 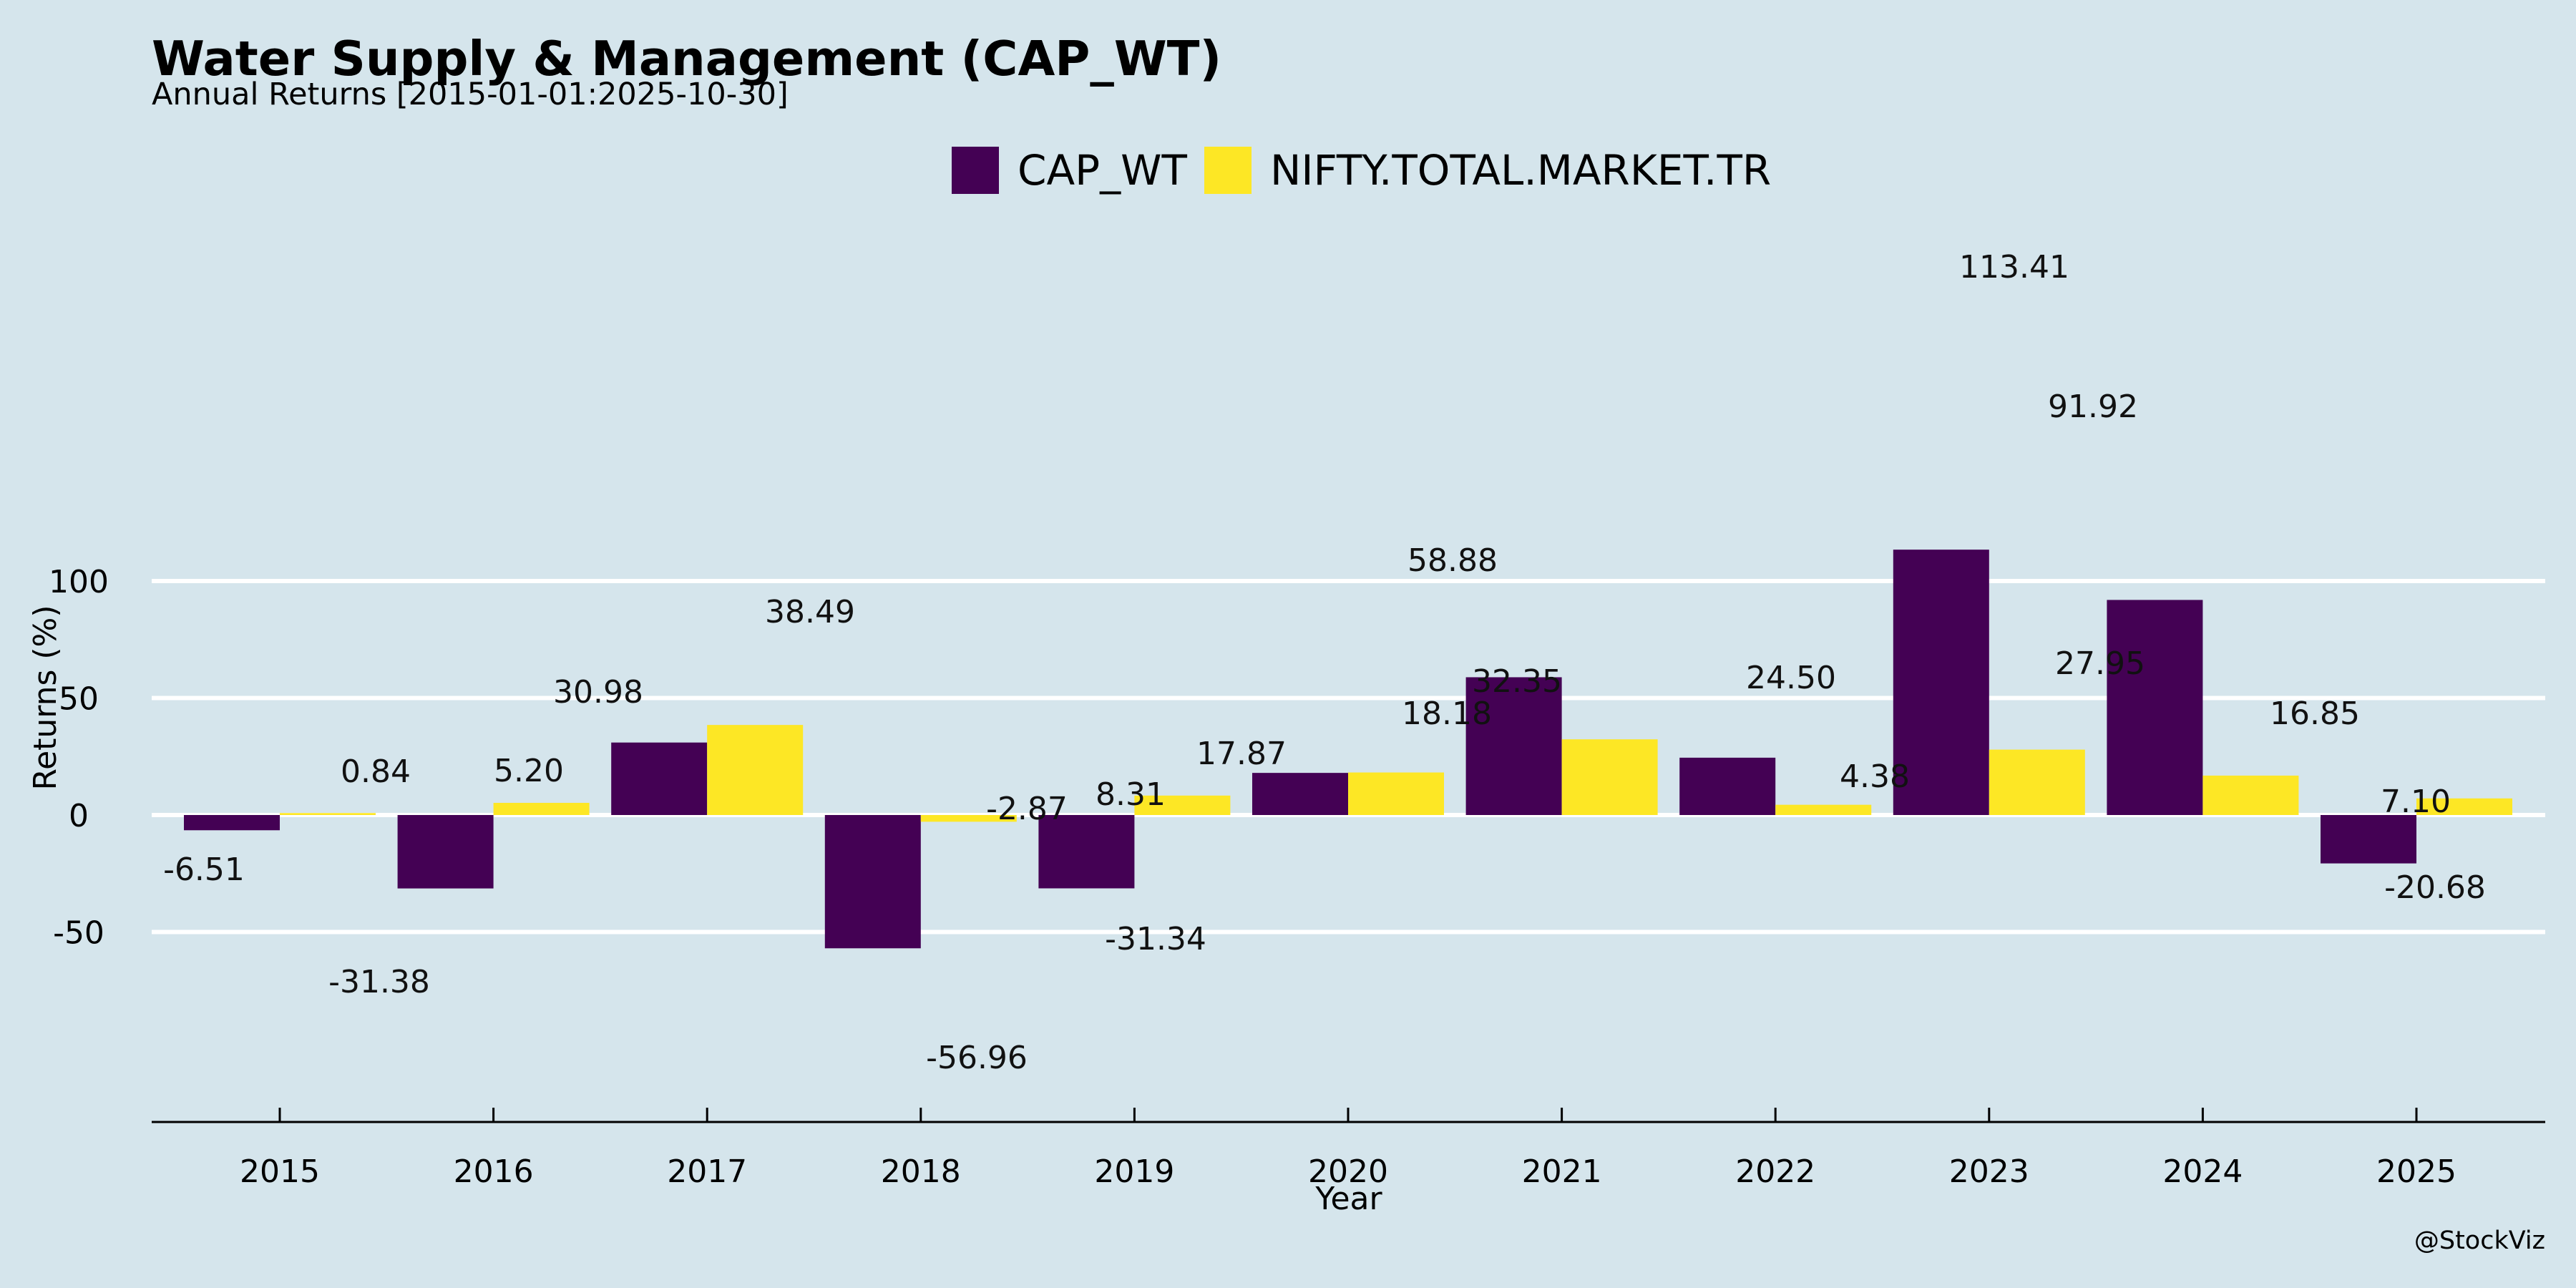 I want to click on bar-nifty-2015, so click(x=328, y=814).